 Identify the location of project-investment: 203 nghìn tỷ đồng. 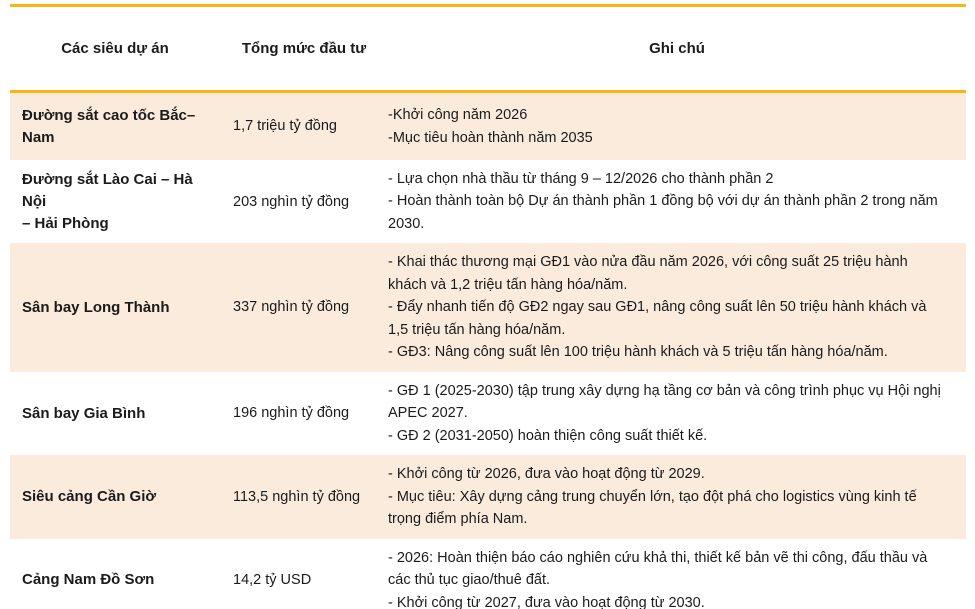
(291, 201).